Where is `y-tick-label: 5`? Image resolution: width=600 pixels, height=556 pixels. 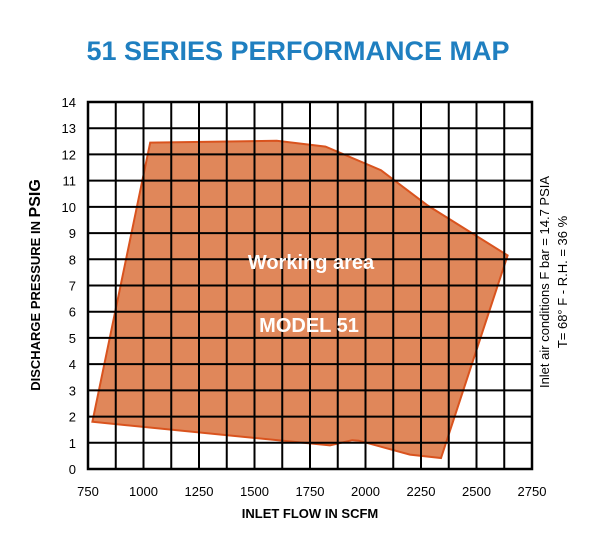 y-tick-label: 5 is located at coordinates (72, 338).